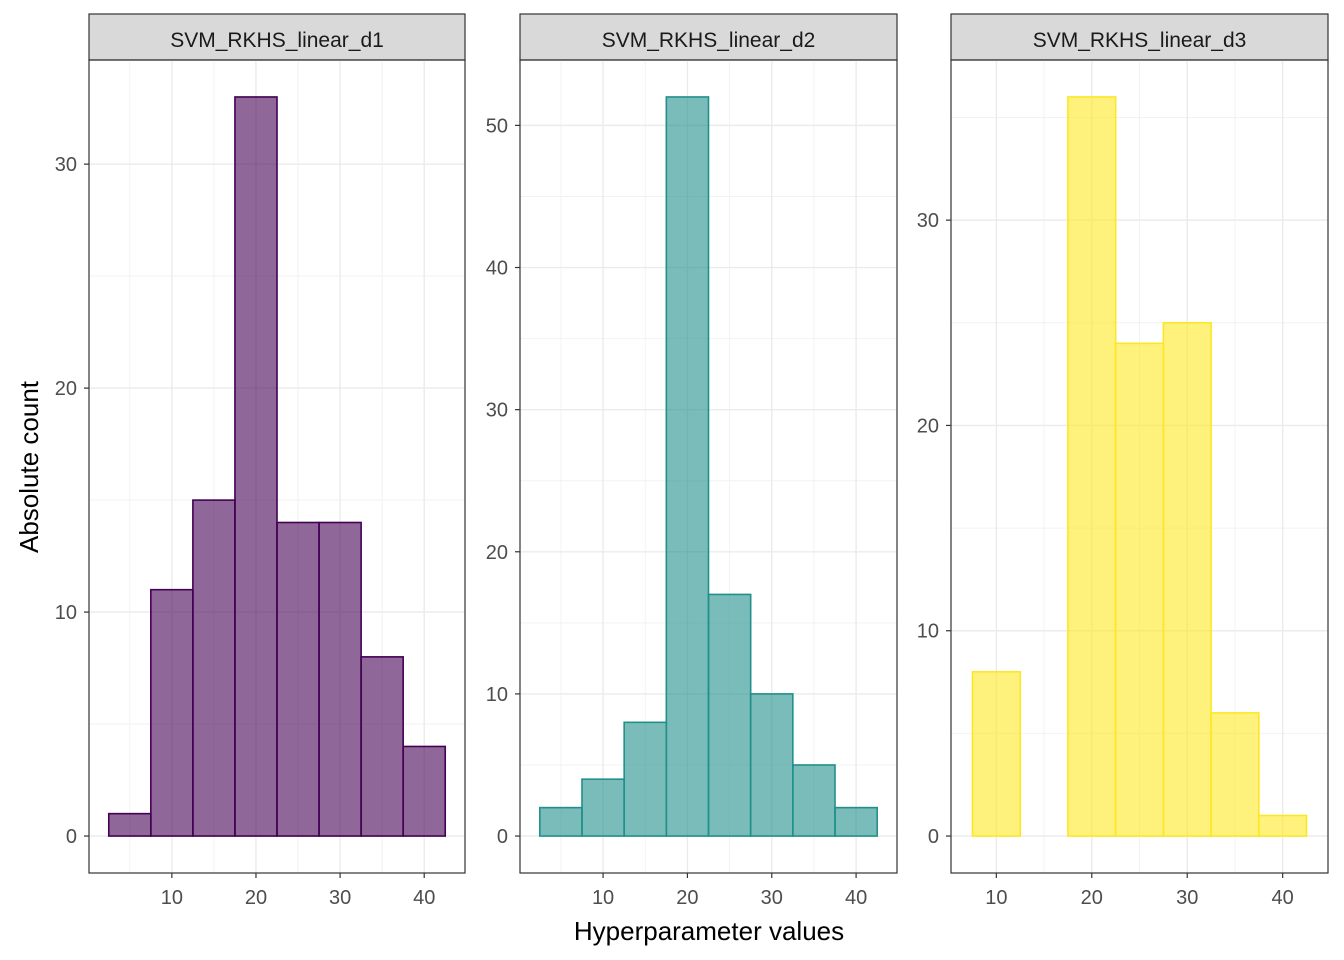 The width and height of the screenshot is (1344, 960). I want to click on x-axis-title: Hyperparameter values, so click(709, 931).